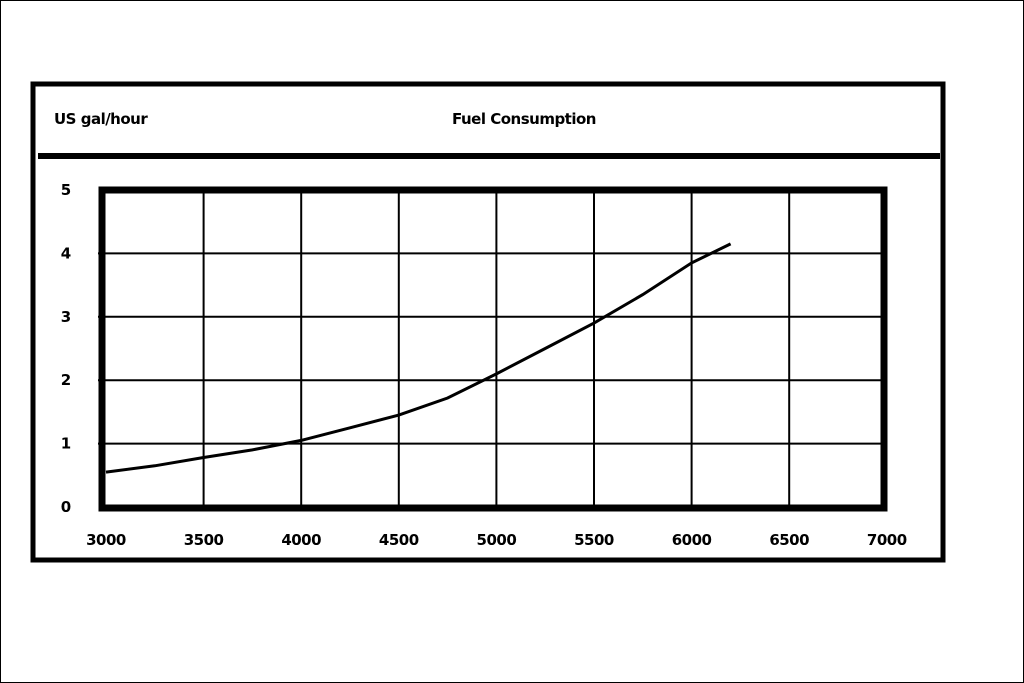 The height and width of the screenshot is (683, 1024). What do you see at coordinates (887, 540) in the screenshot?
I see `x-tick-label: 7000` at bounding box center [887, 540].